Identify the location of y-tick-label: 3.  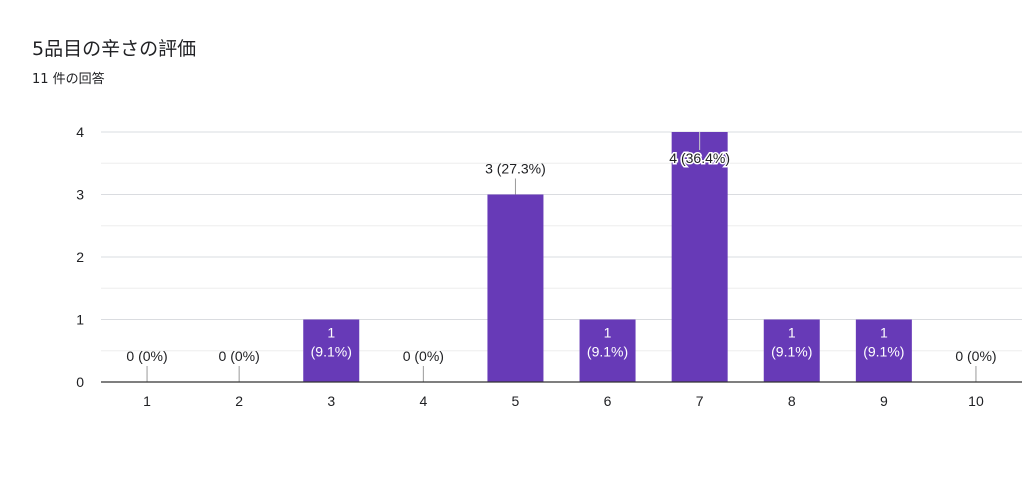
(80, 195).